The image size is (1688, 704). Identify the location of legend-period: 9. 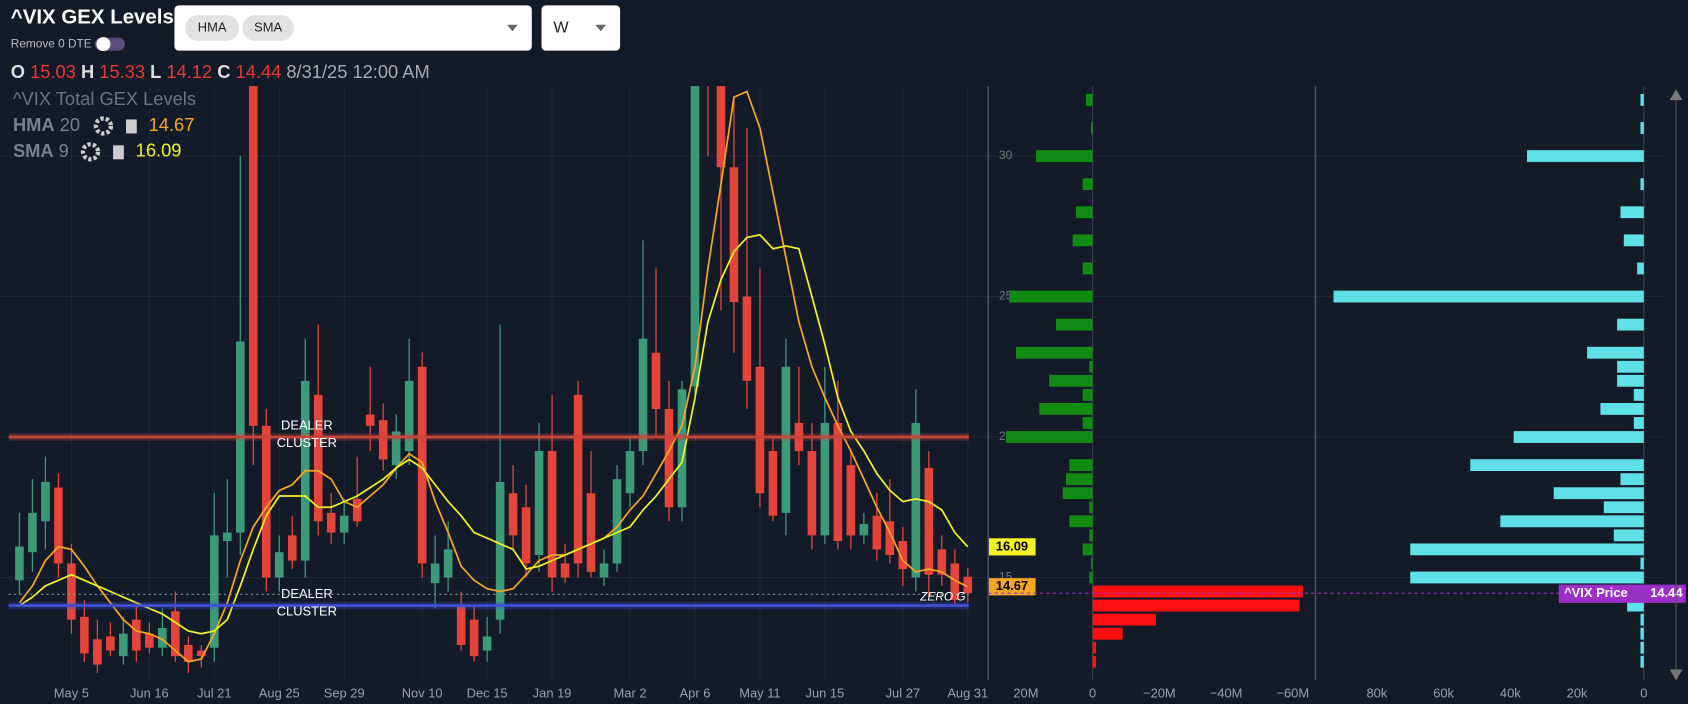
(64, 150).